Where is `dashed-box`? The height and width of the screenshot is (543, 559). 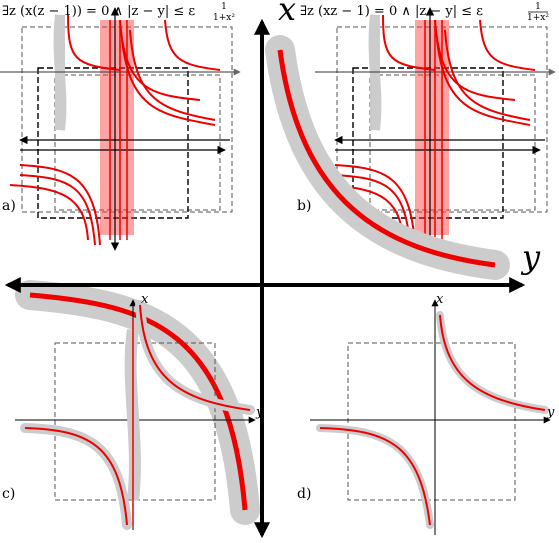
dashed-box is located at coordinates (431, 421).